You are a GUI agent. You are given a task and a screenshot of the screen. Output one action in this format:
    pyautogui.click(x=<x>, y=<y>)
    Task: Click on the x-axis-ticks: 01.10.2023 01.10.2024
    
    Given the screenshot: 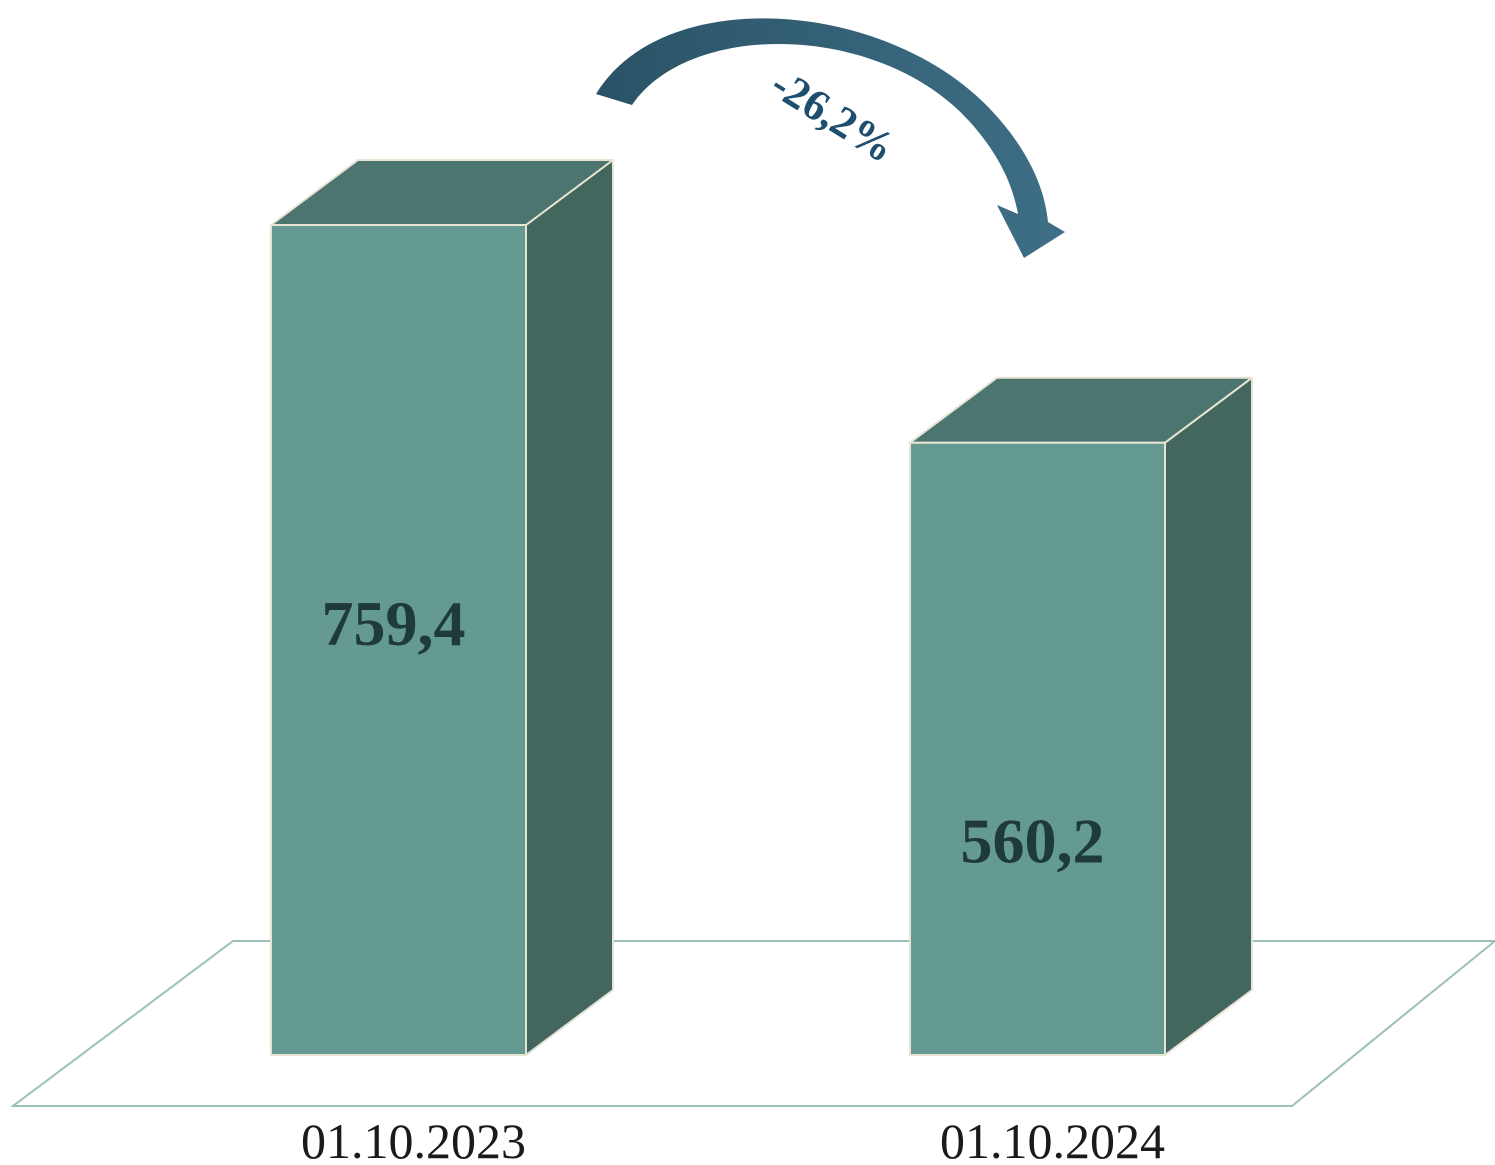 What is the action you would take?
    pyautogui.click(x=733, y=1139)
    